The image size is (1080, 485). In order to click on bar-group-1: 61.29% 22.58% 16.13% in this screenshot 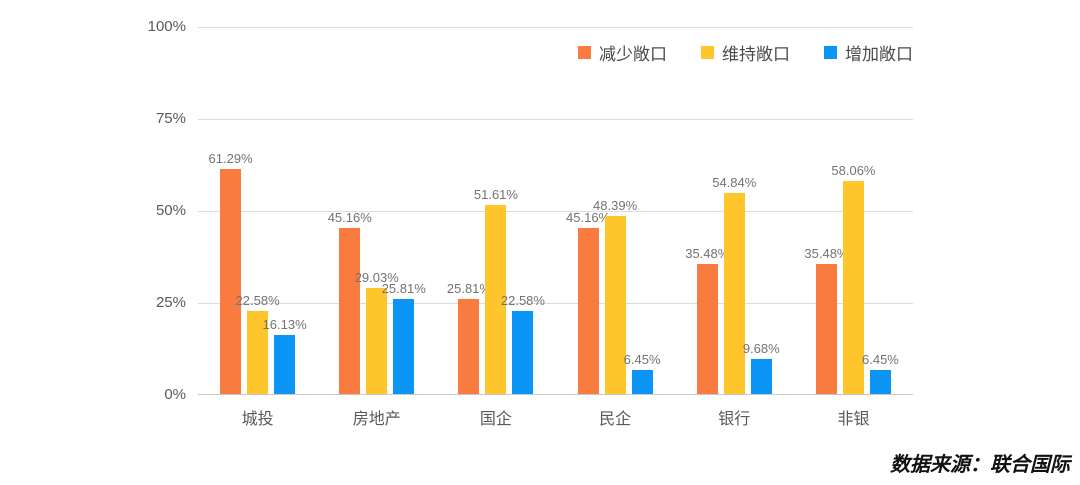, I will do `click(257, 210)`.